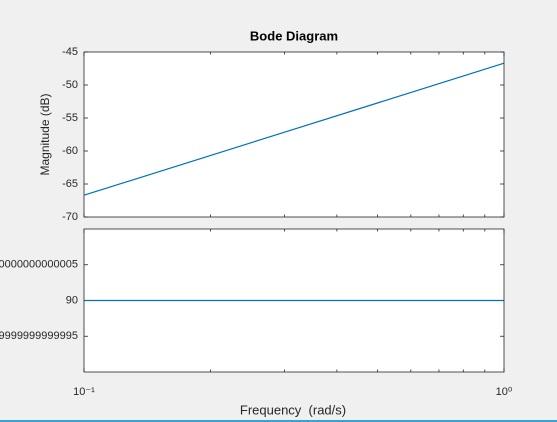 The image size is (557, 422). What do you see at coordinates (293, 409) in the screenshot?
I see `x-axis-label: Frequency (rad/s)` at bounding box center [293, 409].